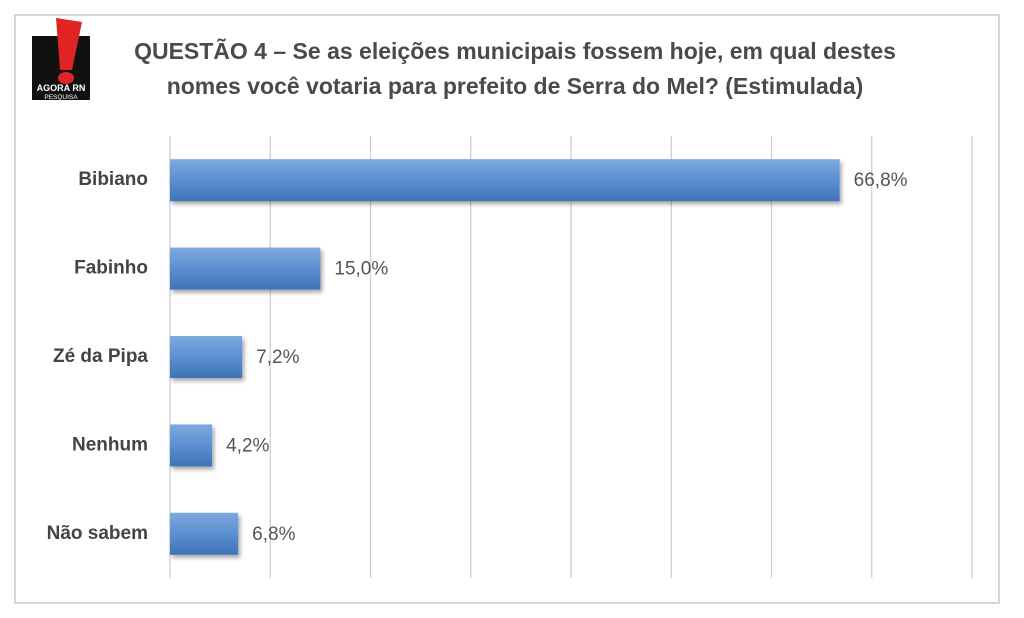 Image resolution: width=1024 pixels, height=618 pixels. I want to click on logo: AGORA RN PESQUISA, so click(62, 60).